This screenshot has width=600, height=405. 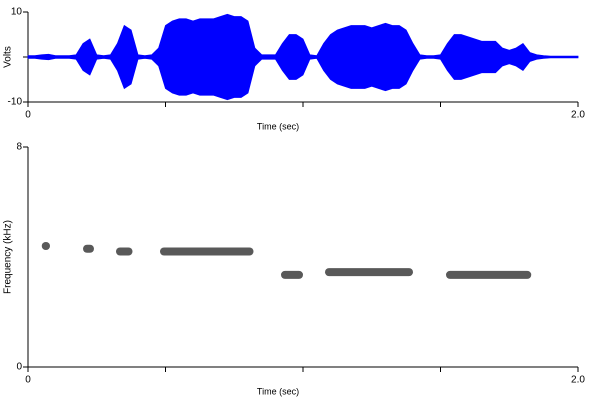 I want to click on y-tick-label: 10, so click(x=17, y=12).